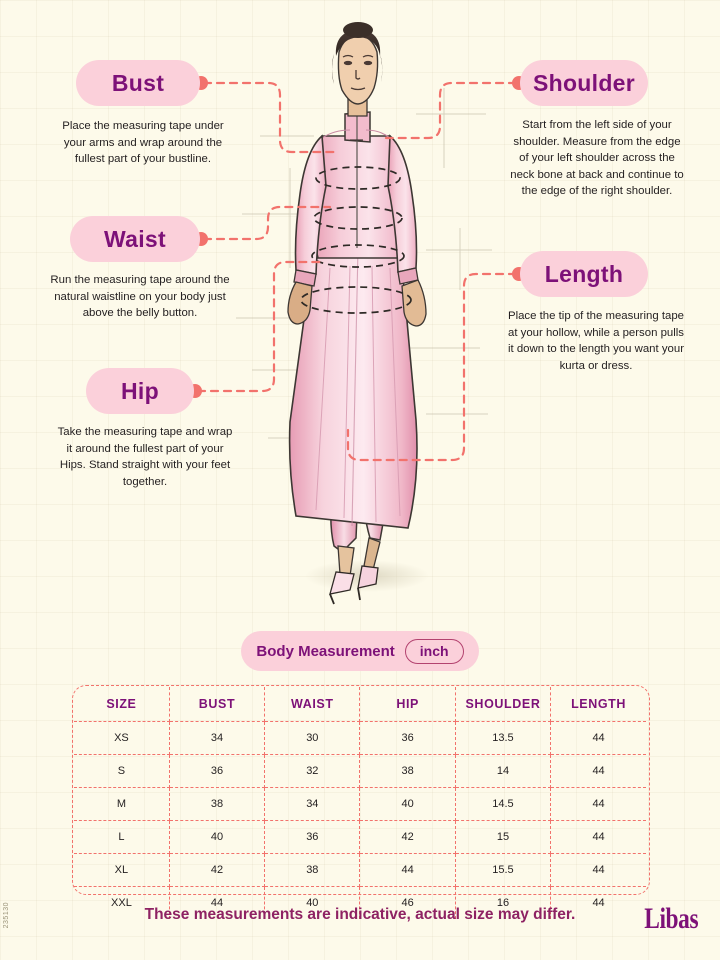  I want to click on cell-shoulder: 14, so click(503, 771).